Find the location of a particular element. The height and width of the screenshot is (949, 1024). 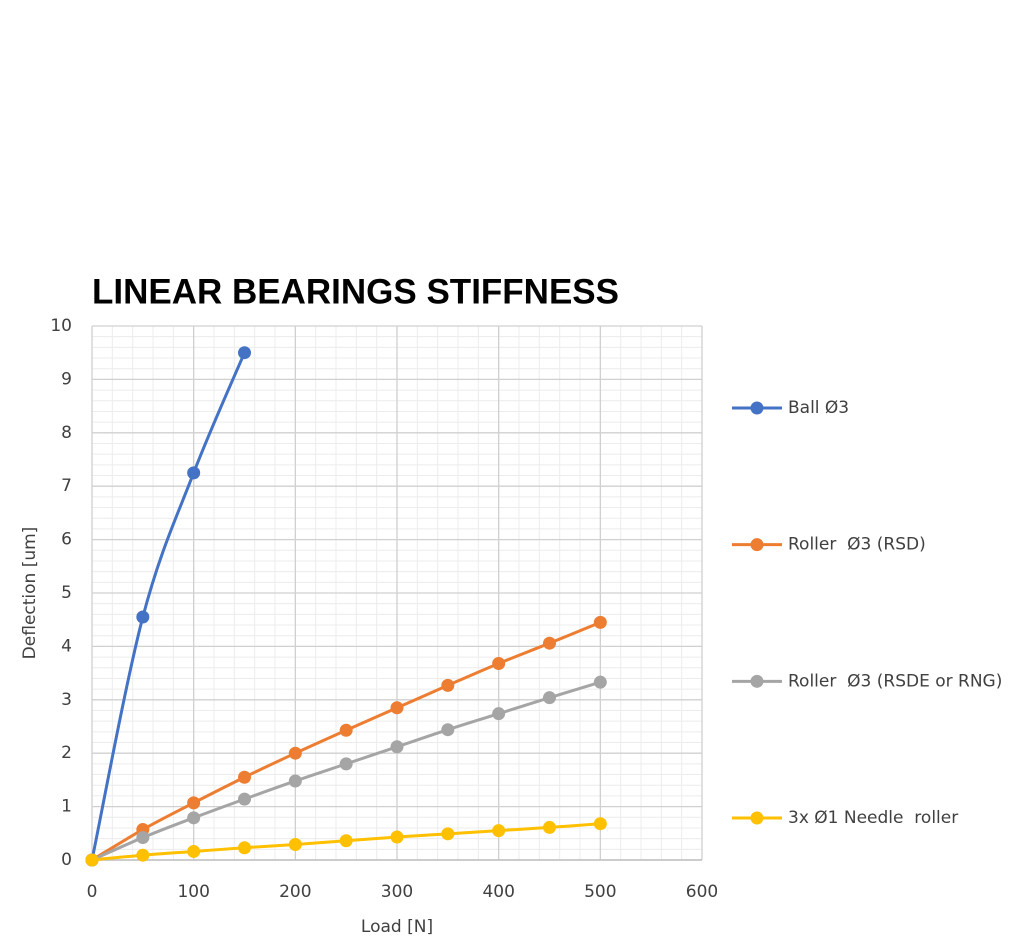

x-tick-label: 400 is located at coordinates (498, 892).